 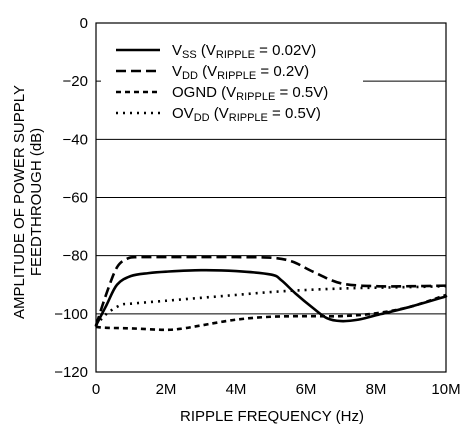 I want to click on y-tick-label: −20, so click(x=75, y=81).